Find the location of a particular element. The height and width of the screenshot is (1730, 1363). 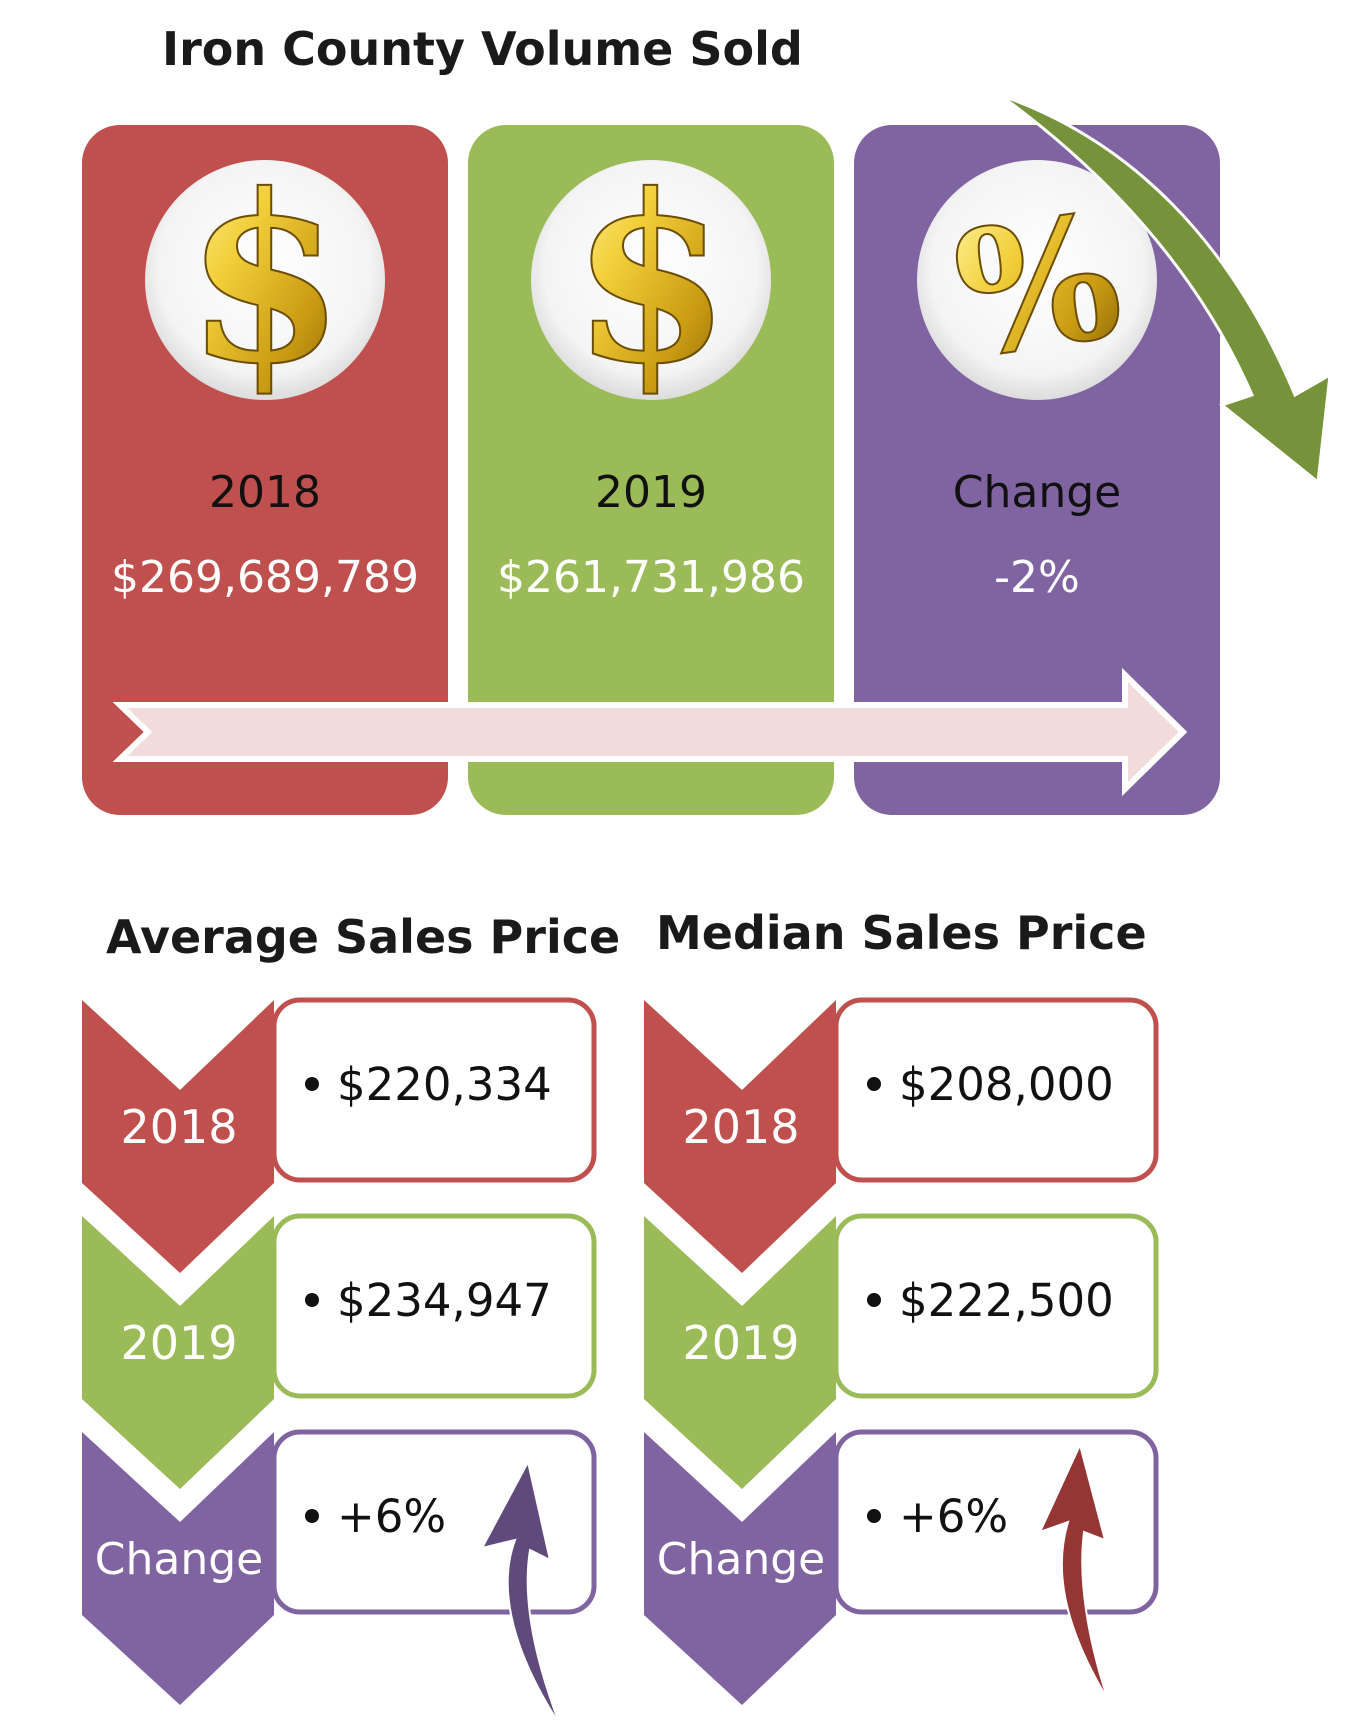

average-2019-label: 2019 is located at coordinates (179, 1343).